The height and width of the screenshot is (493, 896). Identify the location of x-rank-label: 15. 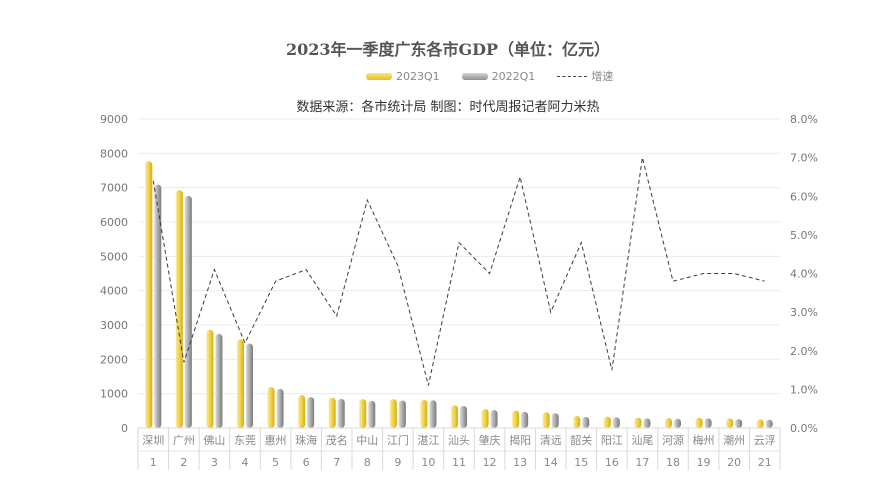
(581, 462).